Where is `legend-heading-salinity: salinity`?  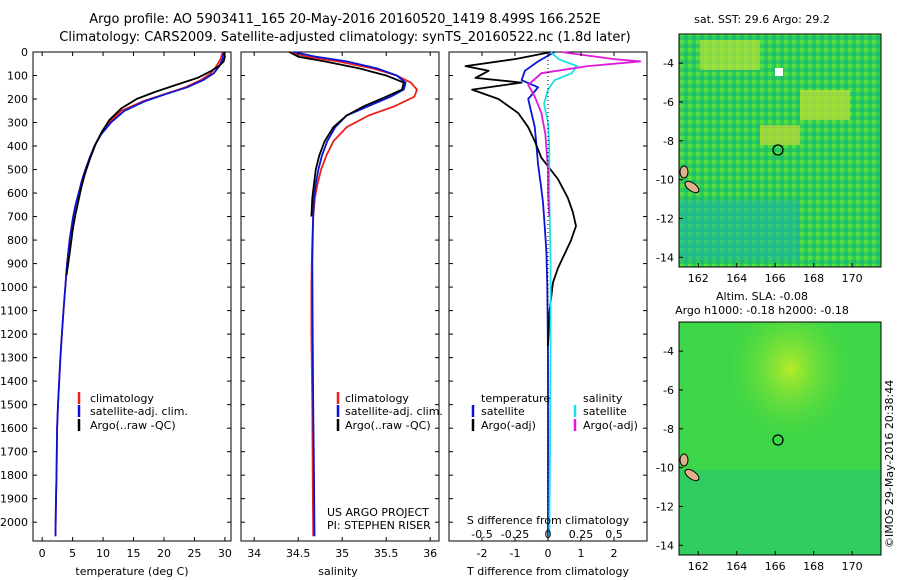 legend-heading-salinity: salinity is located at coordinates (603, 398).